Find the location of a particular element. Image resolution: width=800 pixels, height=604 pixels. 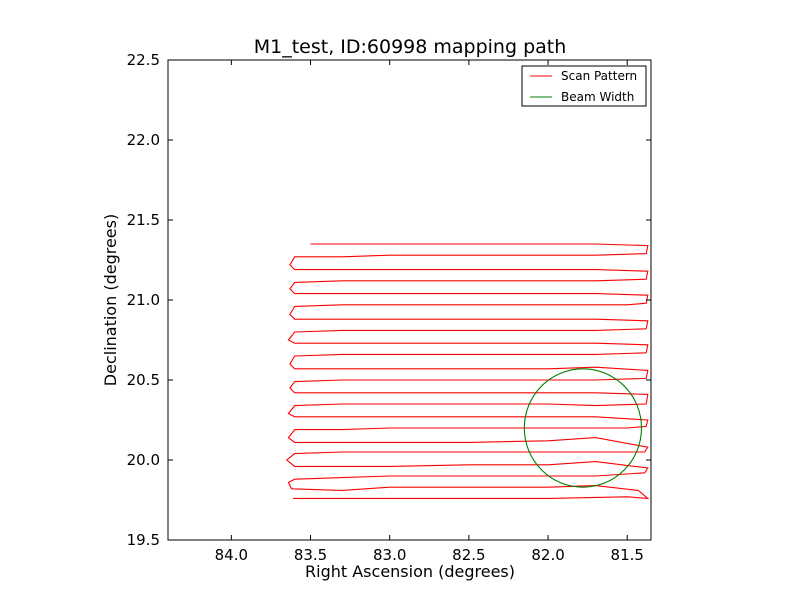

legend: Scan Pattern Beam Width is located at coordinates (584, 86).